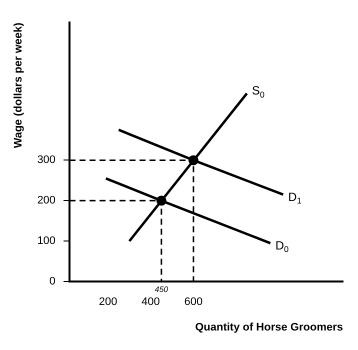 The height and width of the screenshot is (350, 358). What do you see at coordinates (46, 241) in the screenshot?
I see `y-tick-label: 100` at bounding box center [46, 241].